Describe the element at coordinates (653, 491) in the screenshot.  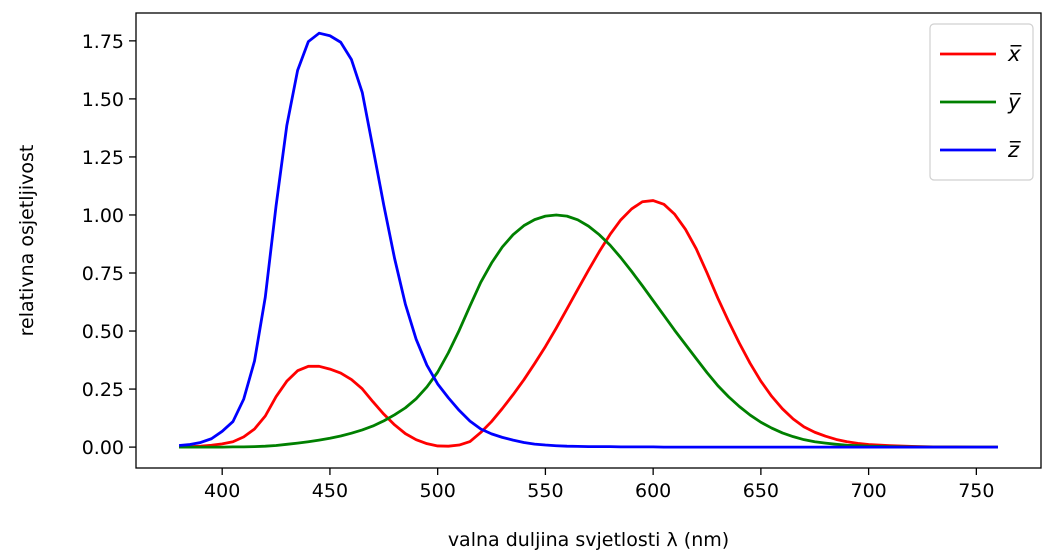
I see `x-tick-label: 600` at that location.